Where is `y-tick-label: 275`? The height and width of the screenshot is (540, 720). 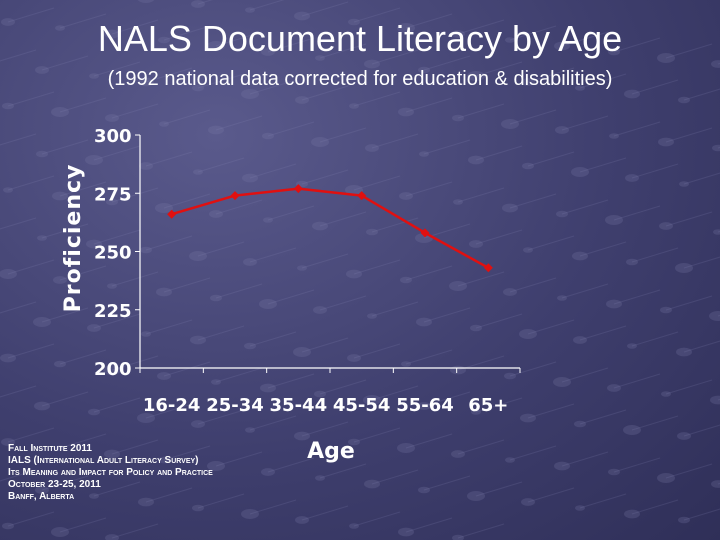
y-tick-label: 275 is located at coordinates (113, 194).